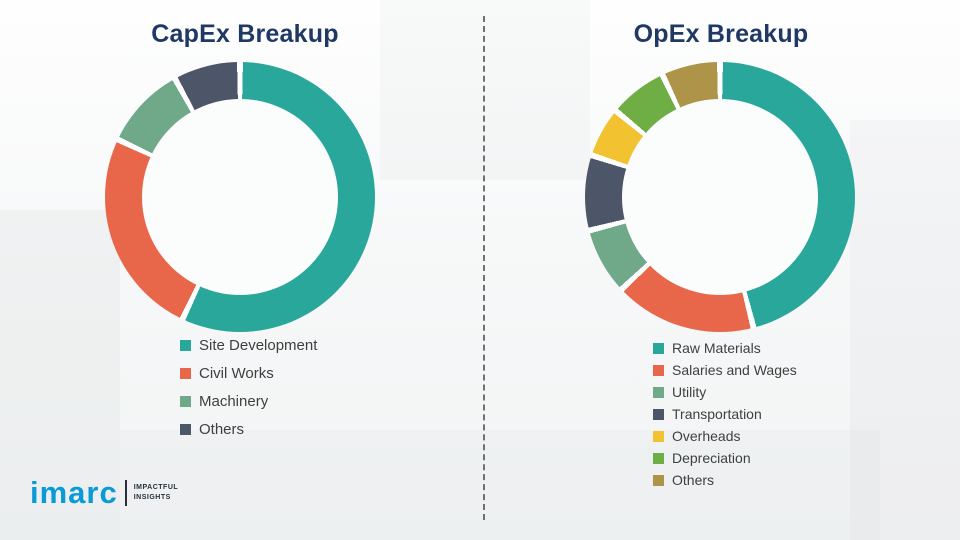  I want to click on opex-donut-chart, so click(720, 197).